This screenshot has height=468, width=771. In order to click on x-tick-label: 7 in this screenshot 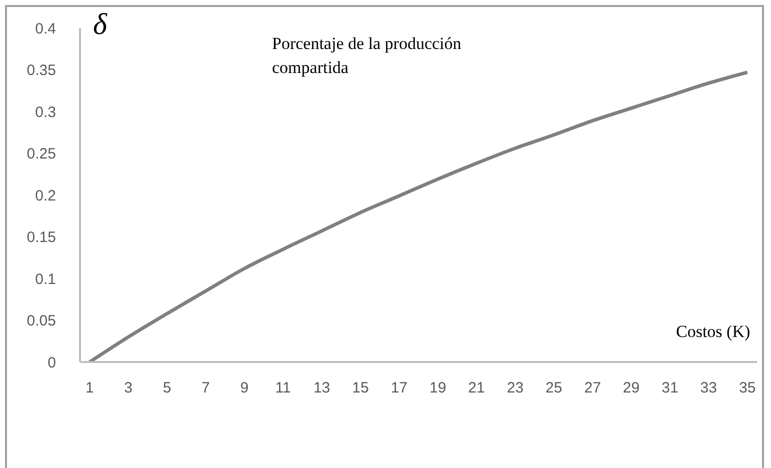, I will do `click(206, 388)`.